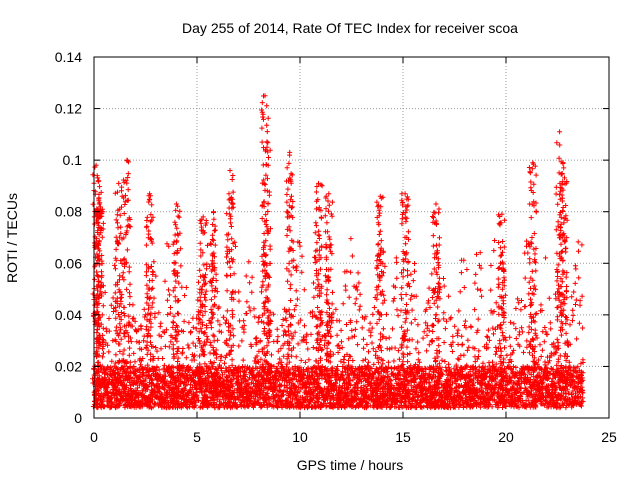  I want to click on y-tick-label: 0.1, so click(73, 160).